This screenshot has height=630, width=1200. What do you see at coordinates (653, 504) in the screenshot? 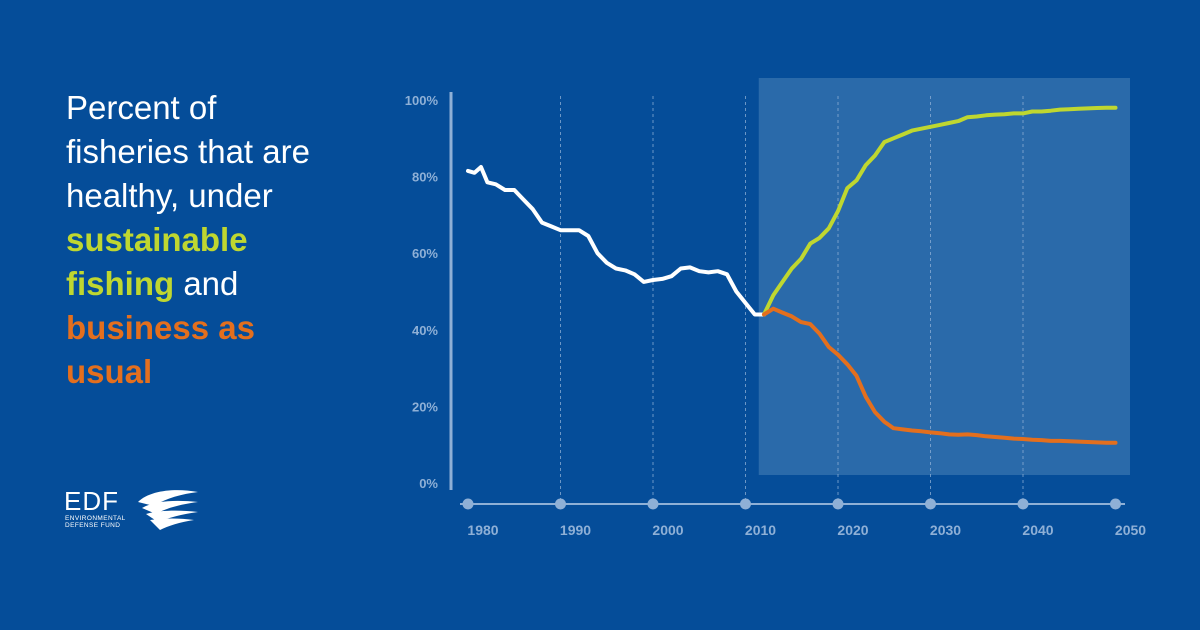
I see `x-tick-dot-2000` at bounding box center [653, 504].